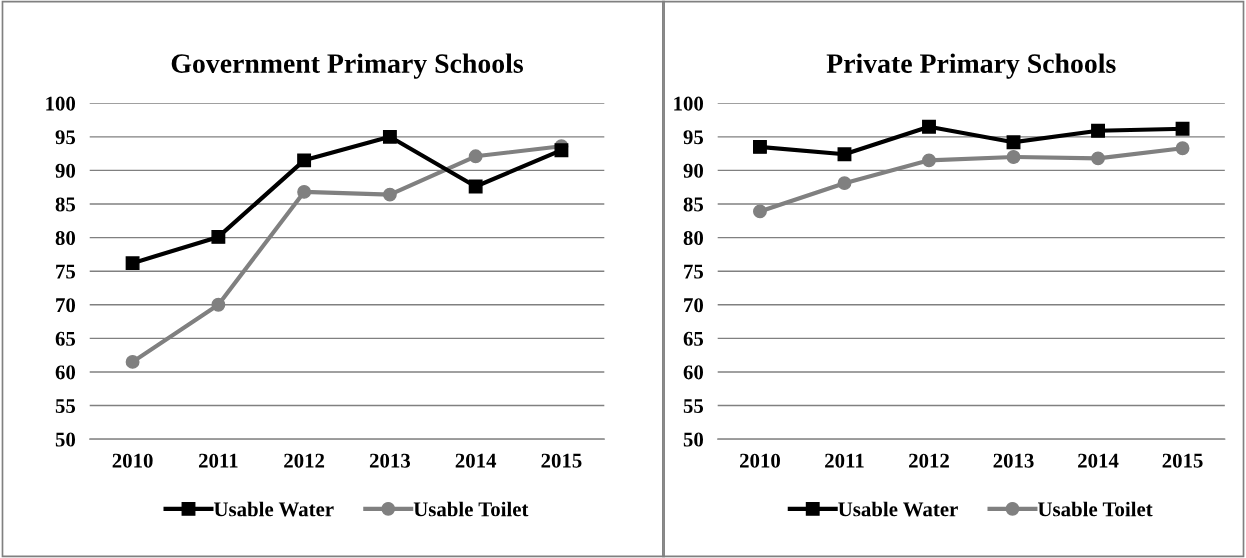  I want to click on chart-title: Private Primary Schools, so click(971, 66).